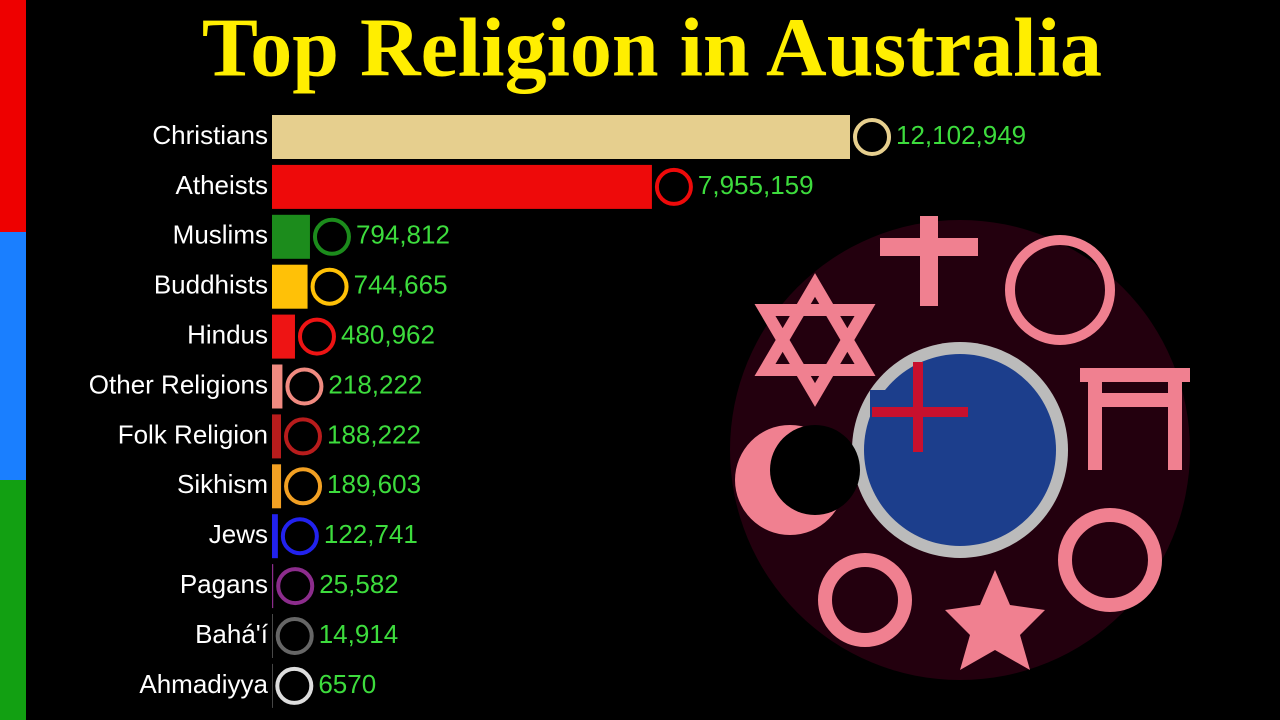 This screenshot has height=720, width=1280. What do you see at coordinates (347, 684) in the screenshot?
I see `value-label: 6570` at bounding box center [347, 684].